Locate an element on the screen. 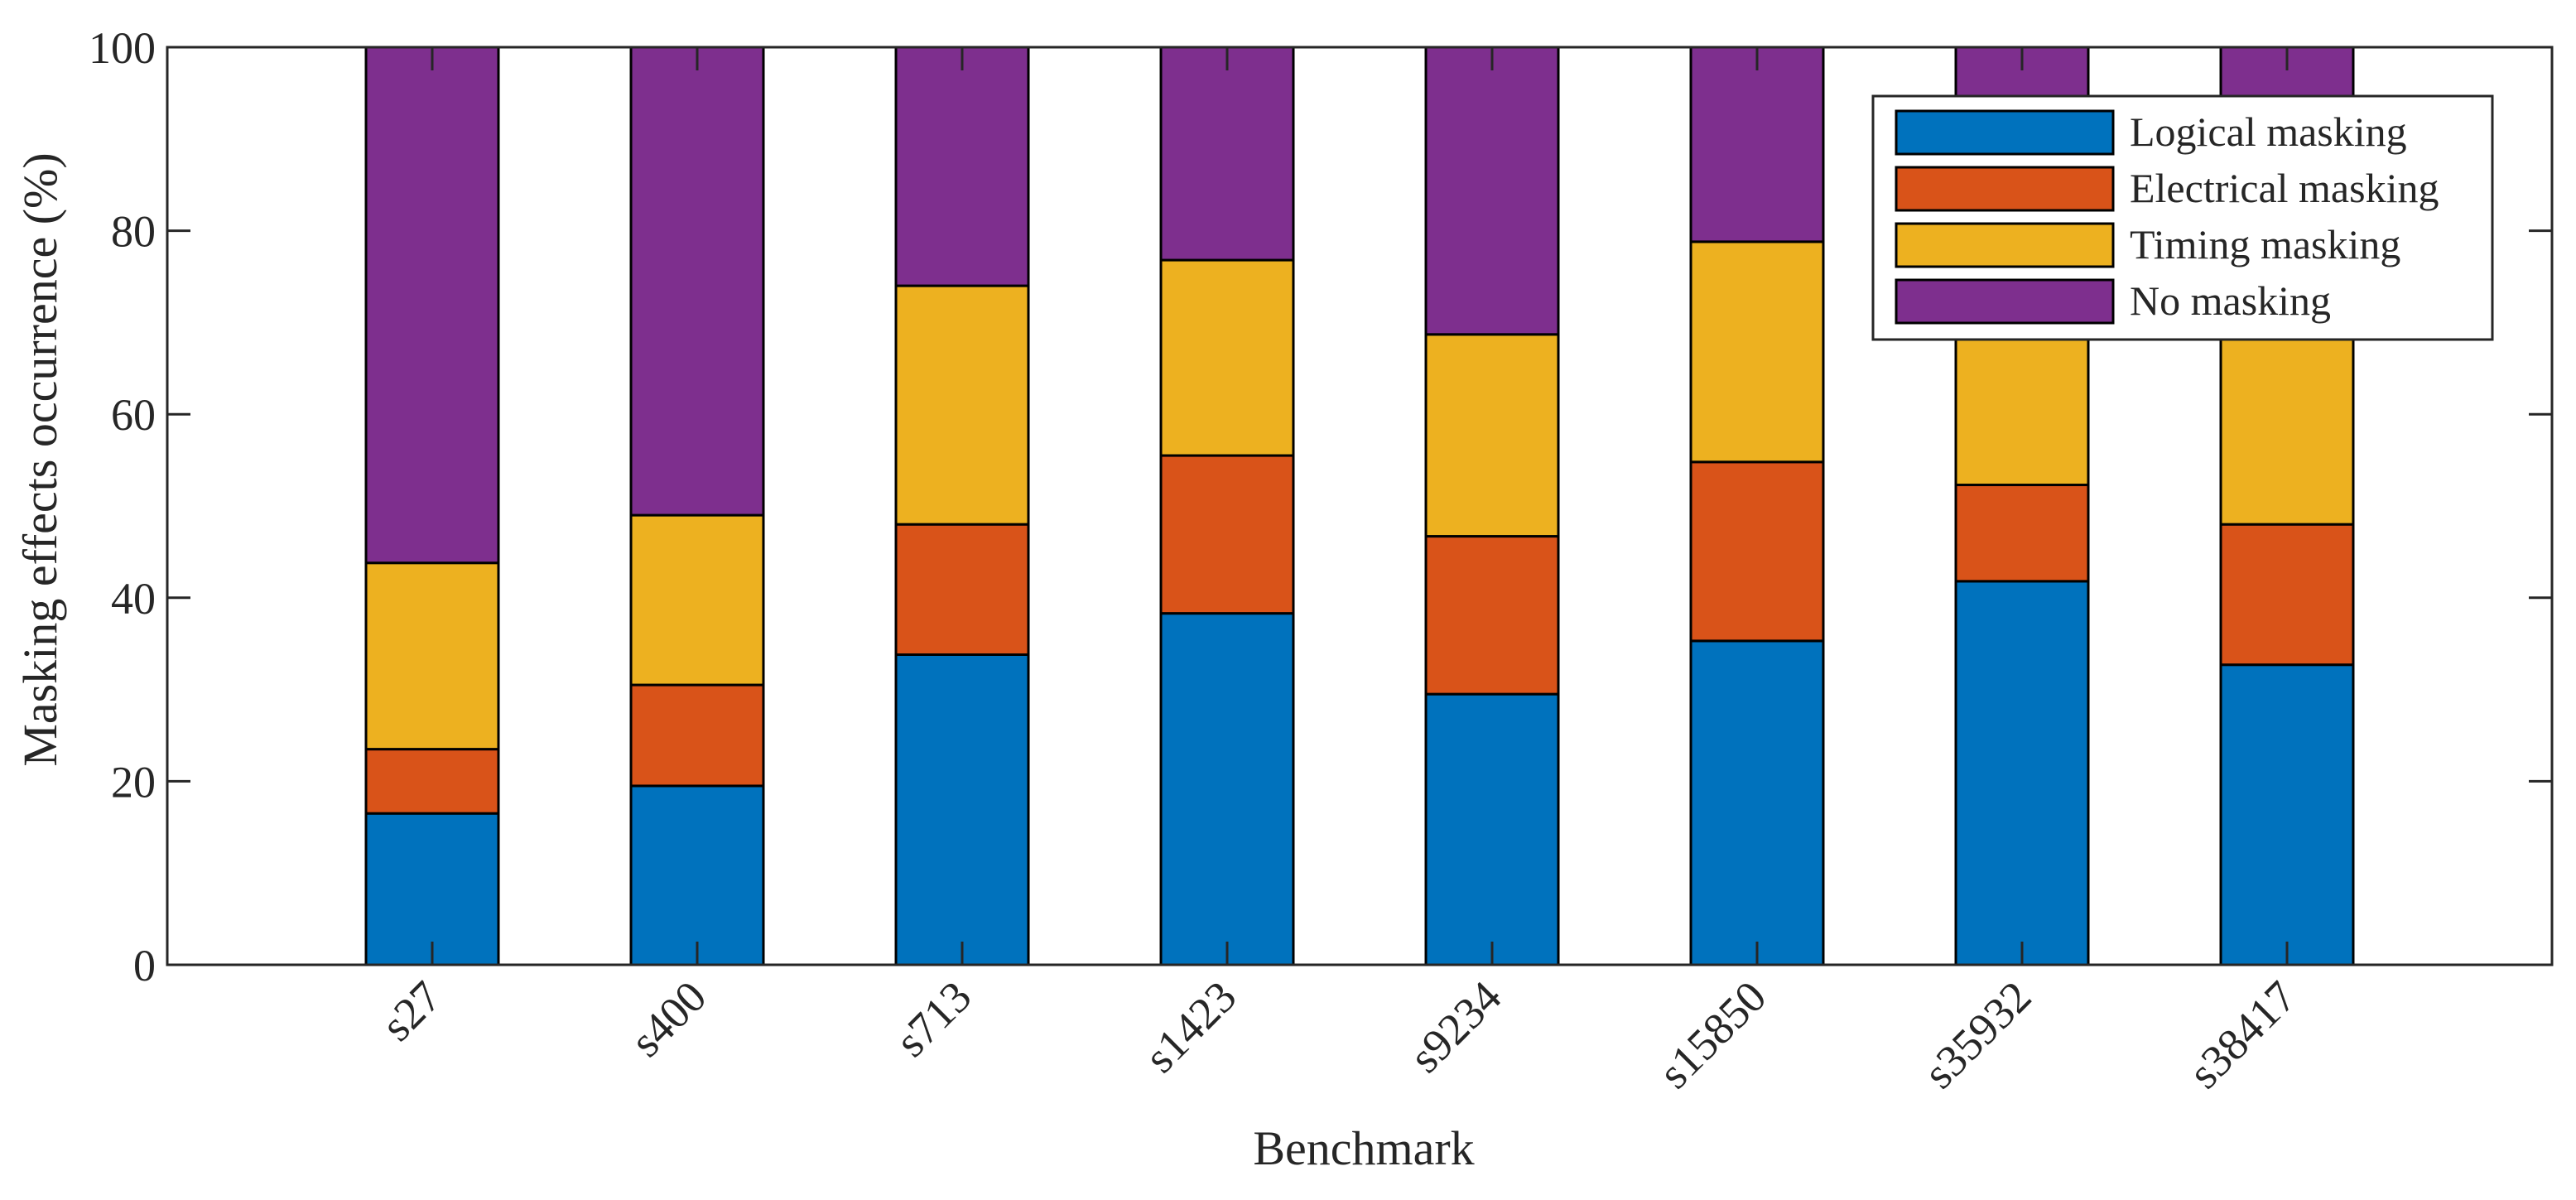 This screenshot has width=2576, height=1200. bar-s9234-timing-masking is located at coordinates (1492, 436).